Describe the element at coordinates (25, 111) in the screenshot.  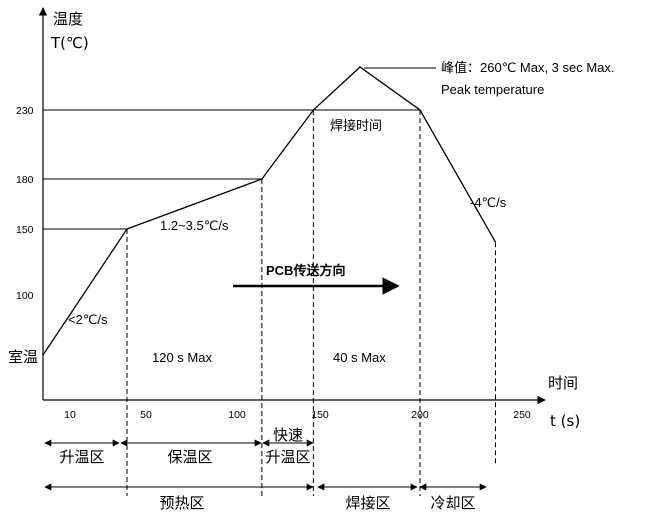
I see `y-tick-230: 230` at that location.